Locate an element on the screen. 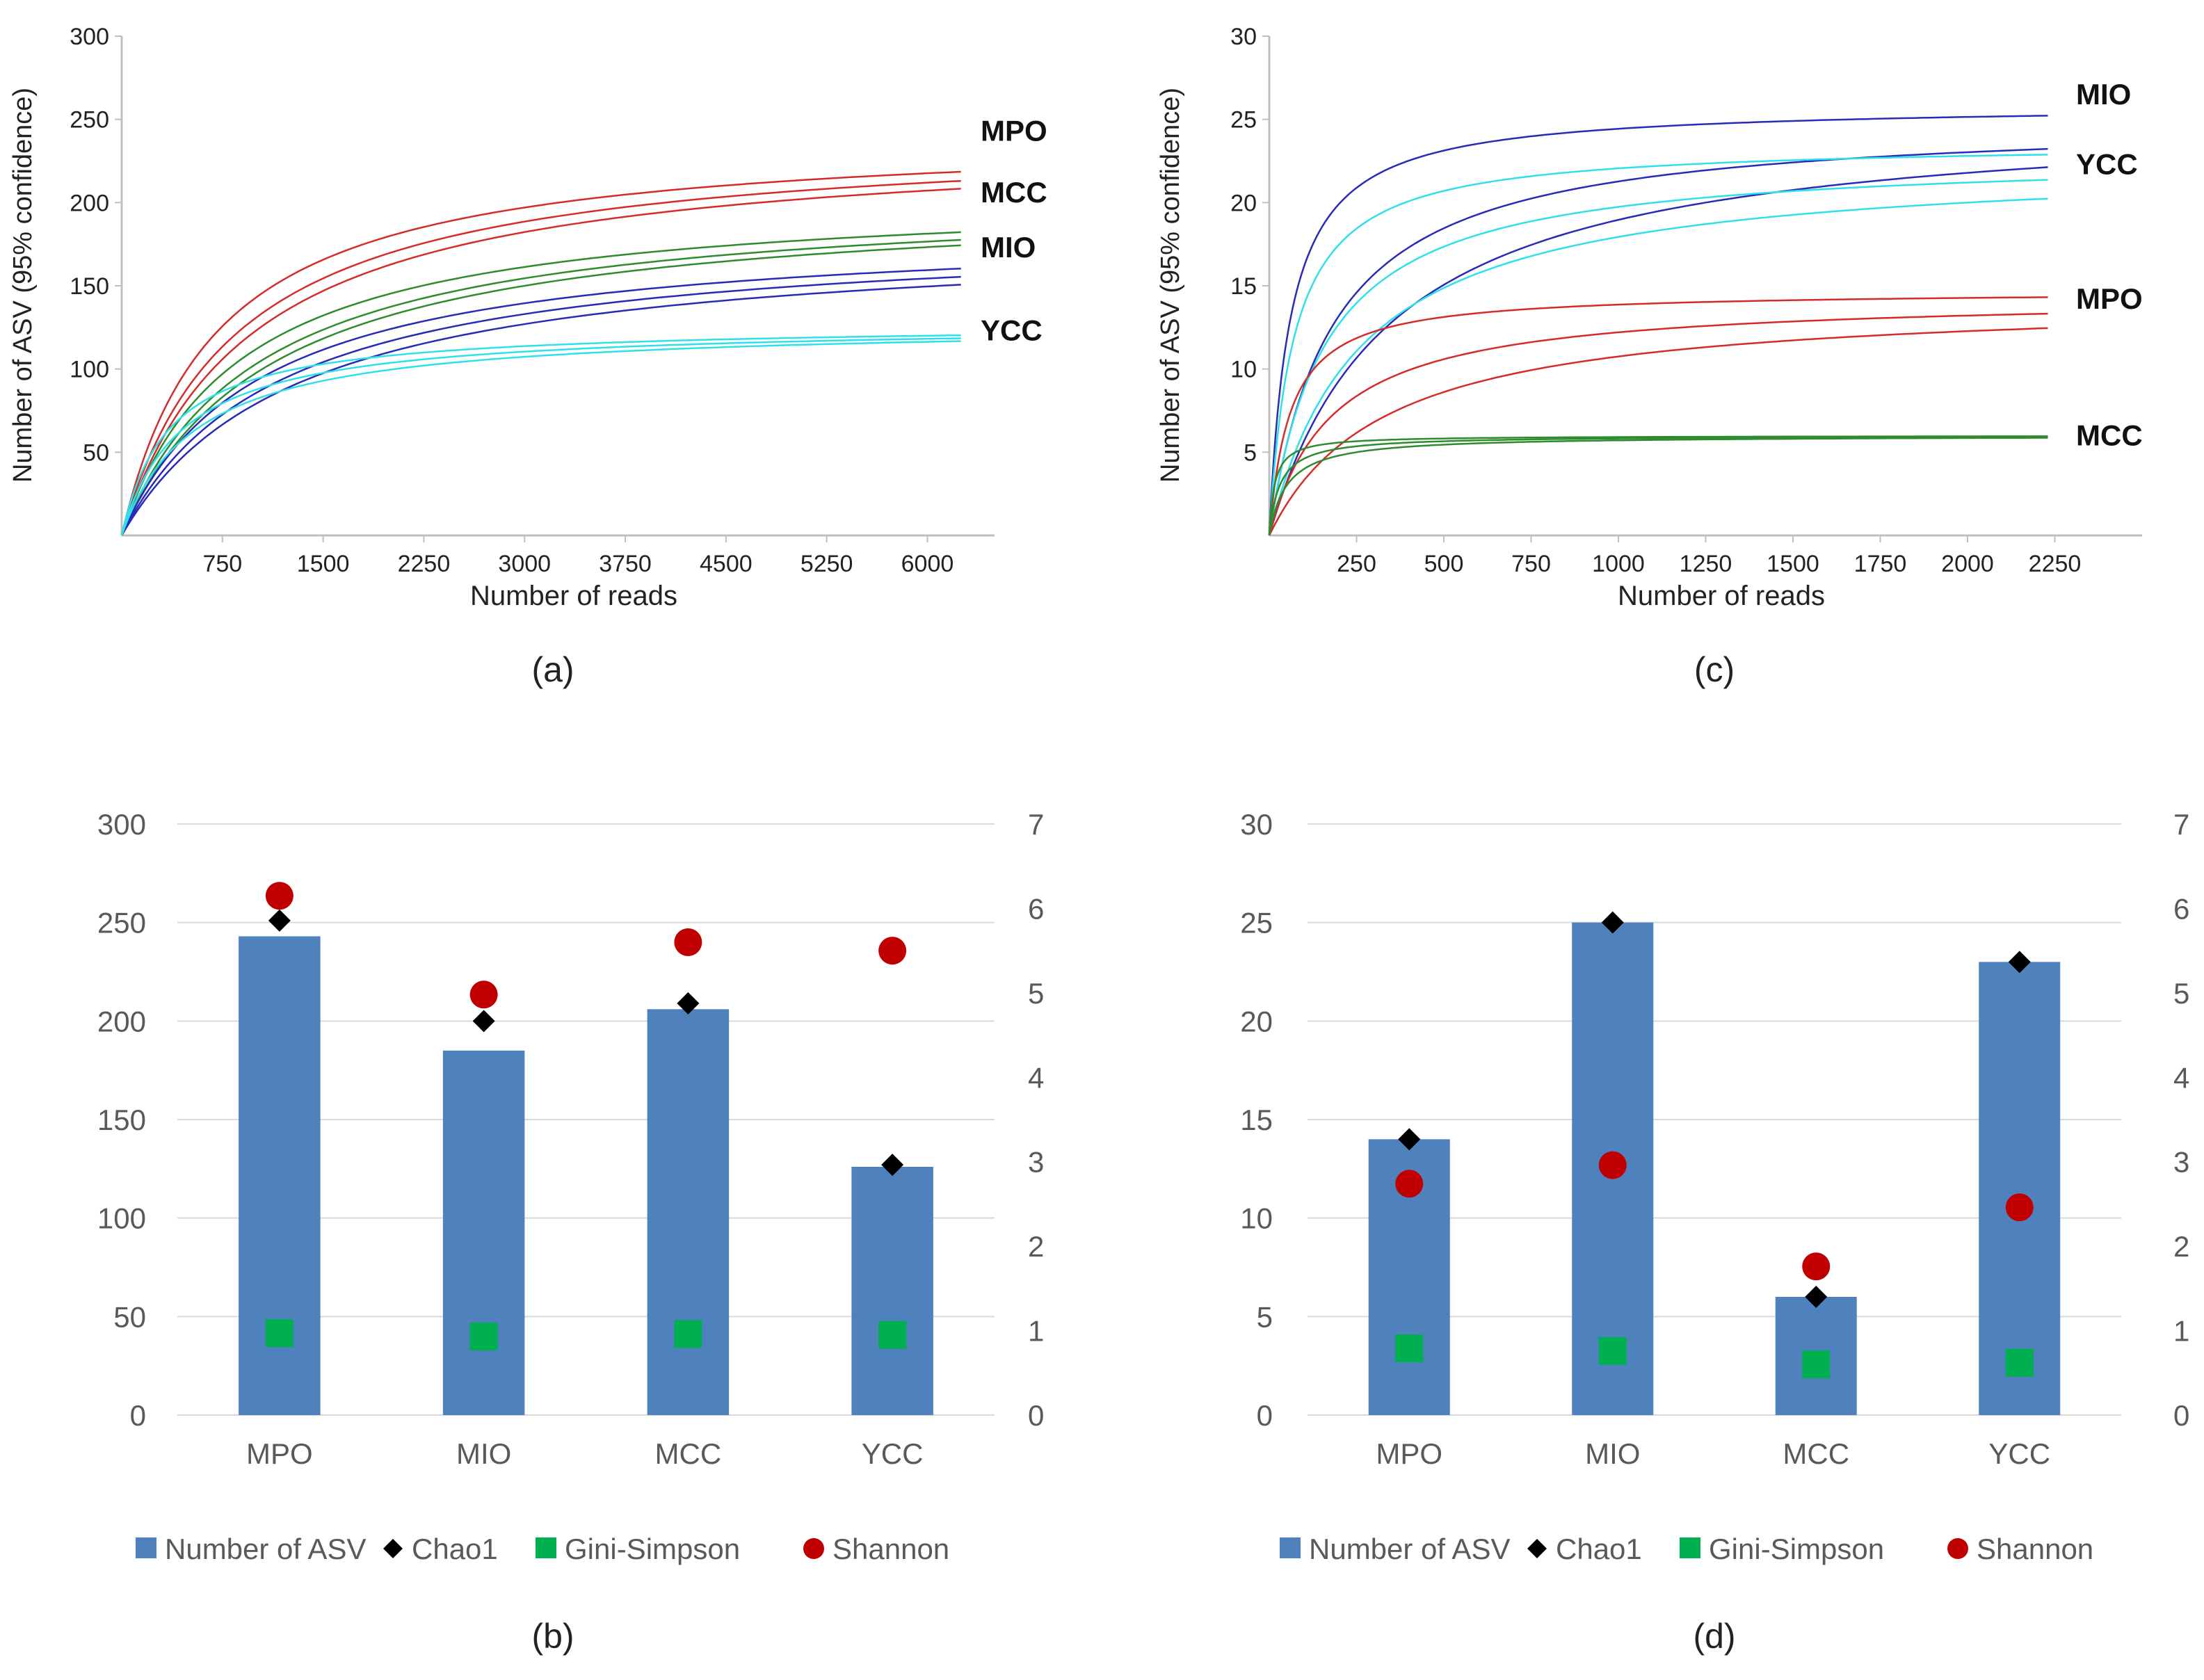 The image size is (2204, 1680). y-tick-label: 25 is located at coordinates (1243, 120).